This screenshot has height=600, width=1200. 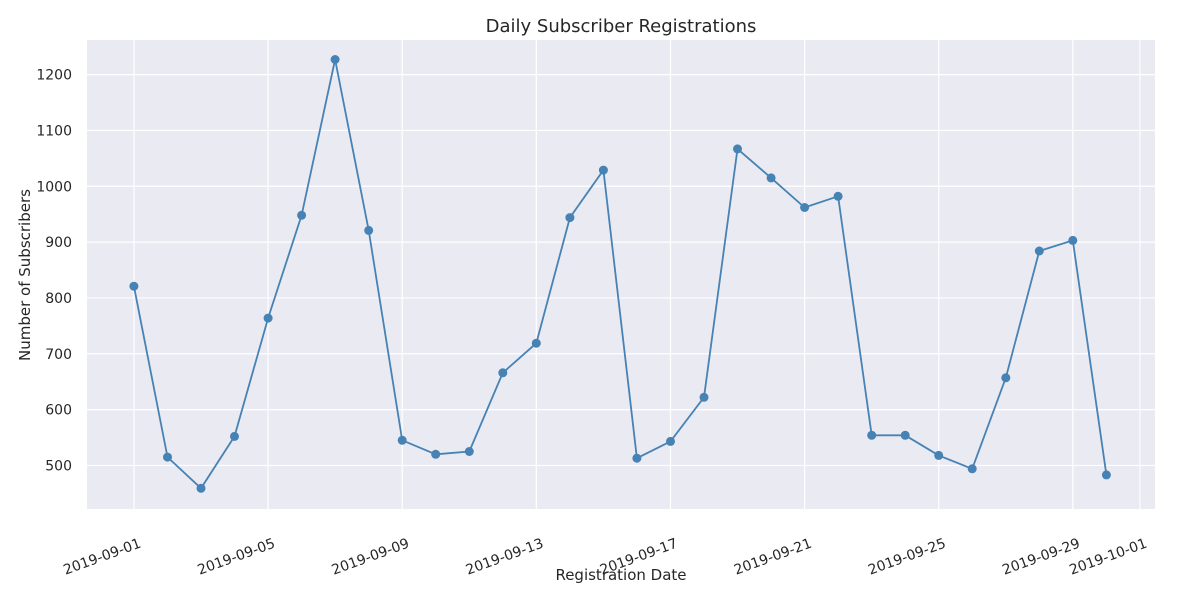 I want to click on y-tick-label: 600, so click(x=58, y=411).